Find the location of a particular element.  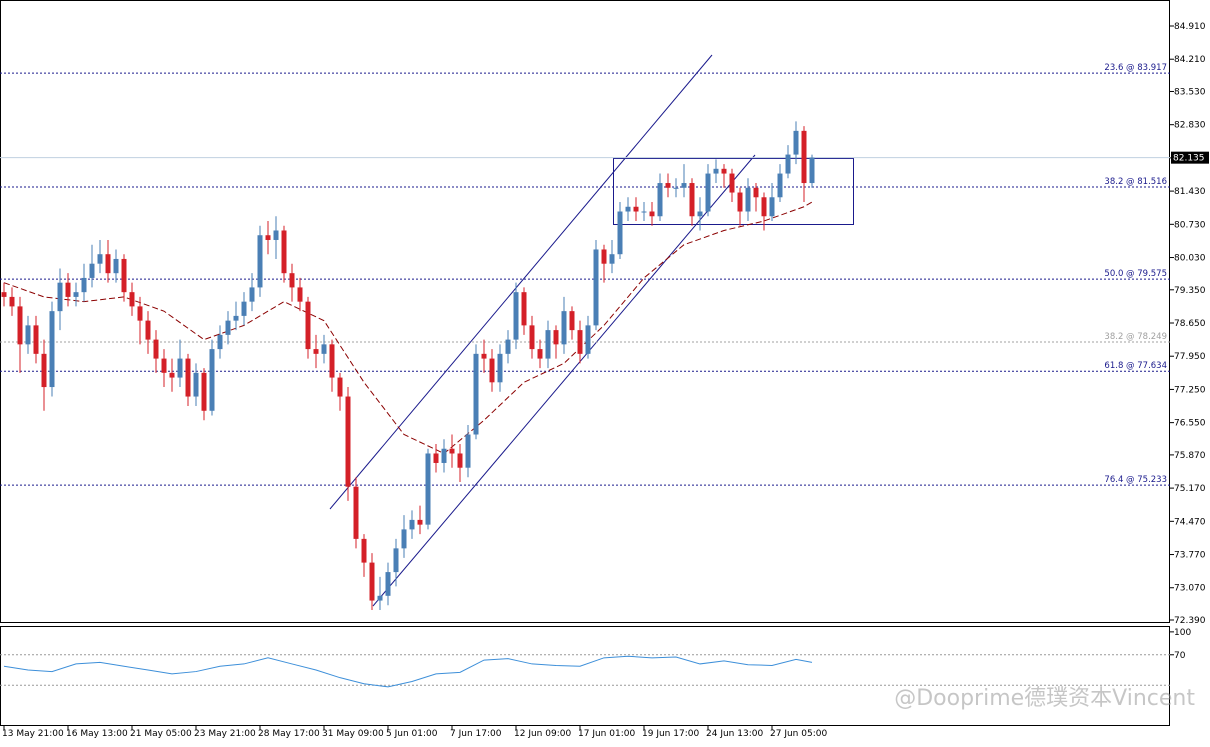

last-price-label: 82.135 is located at coordinates (1189, 159).